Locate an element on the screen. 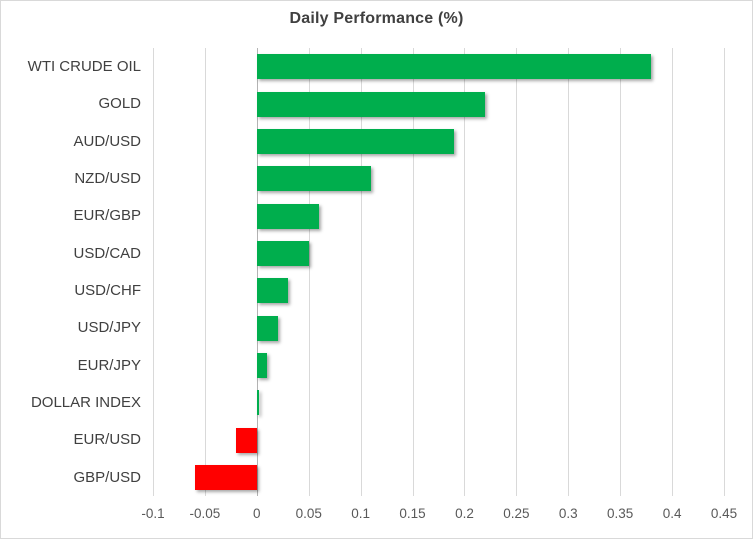 Image resolution: width=753 pixels, height=539 pixels. x-tick-label: -0.05 is located at coordinates (205, 513).